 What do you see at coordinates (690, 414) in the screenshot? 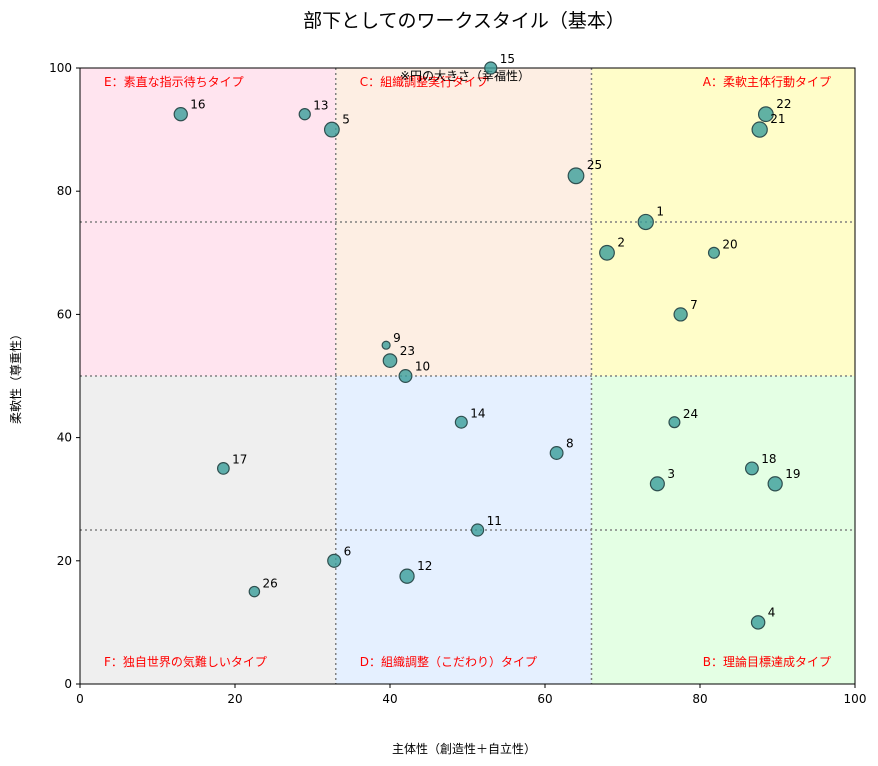
I see `point-label: 24` at bounding box center [690, 414].